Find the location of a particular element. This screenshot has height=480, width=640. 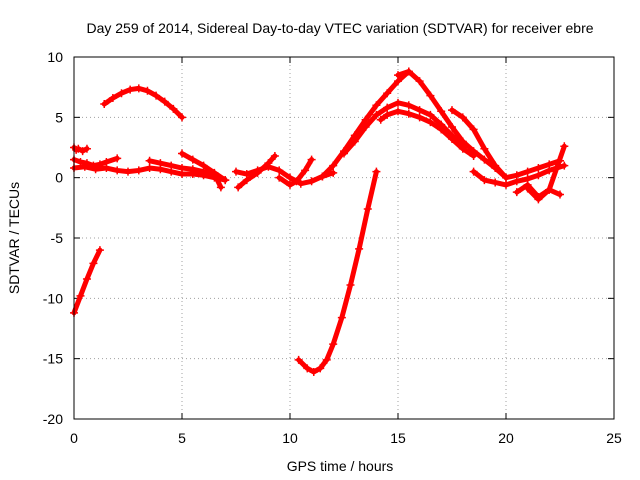

x-tick-label: 0 is located at coordinates (74, 438).